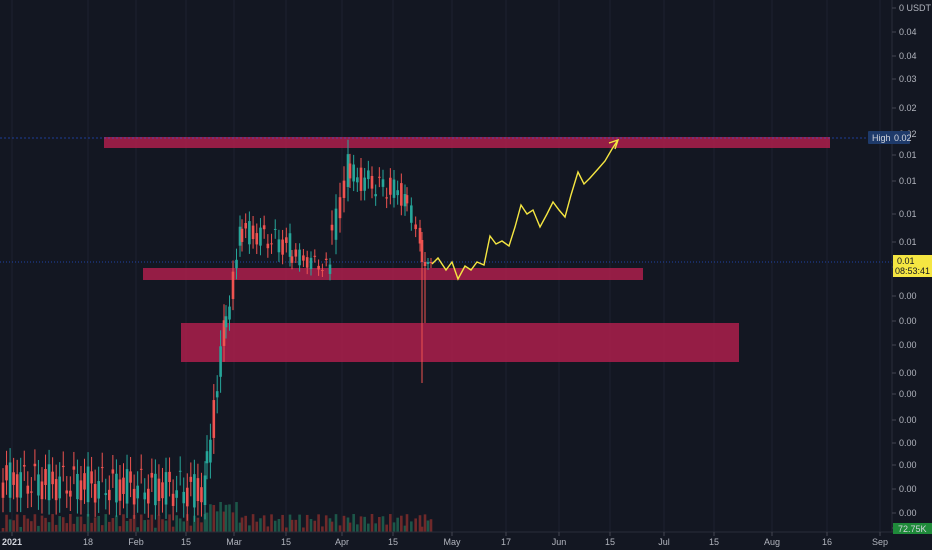  I want to click on volume-badge: 72.75K, so click(912, 528).